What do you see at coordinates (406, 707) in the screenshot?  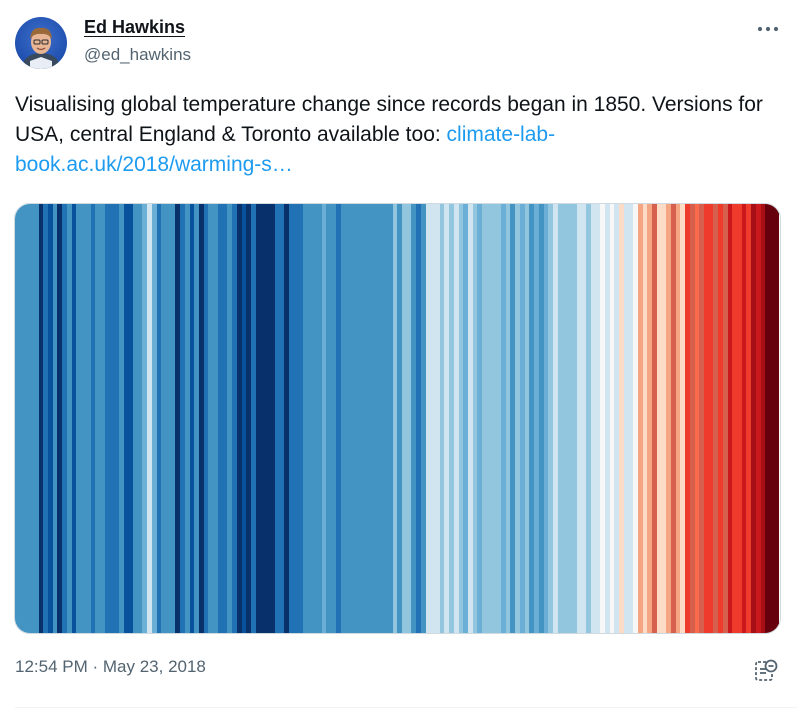 I see `divider` at bounding box center [406, 707].